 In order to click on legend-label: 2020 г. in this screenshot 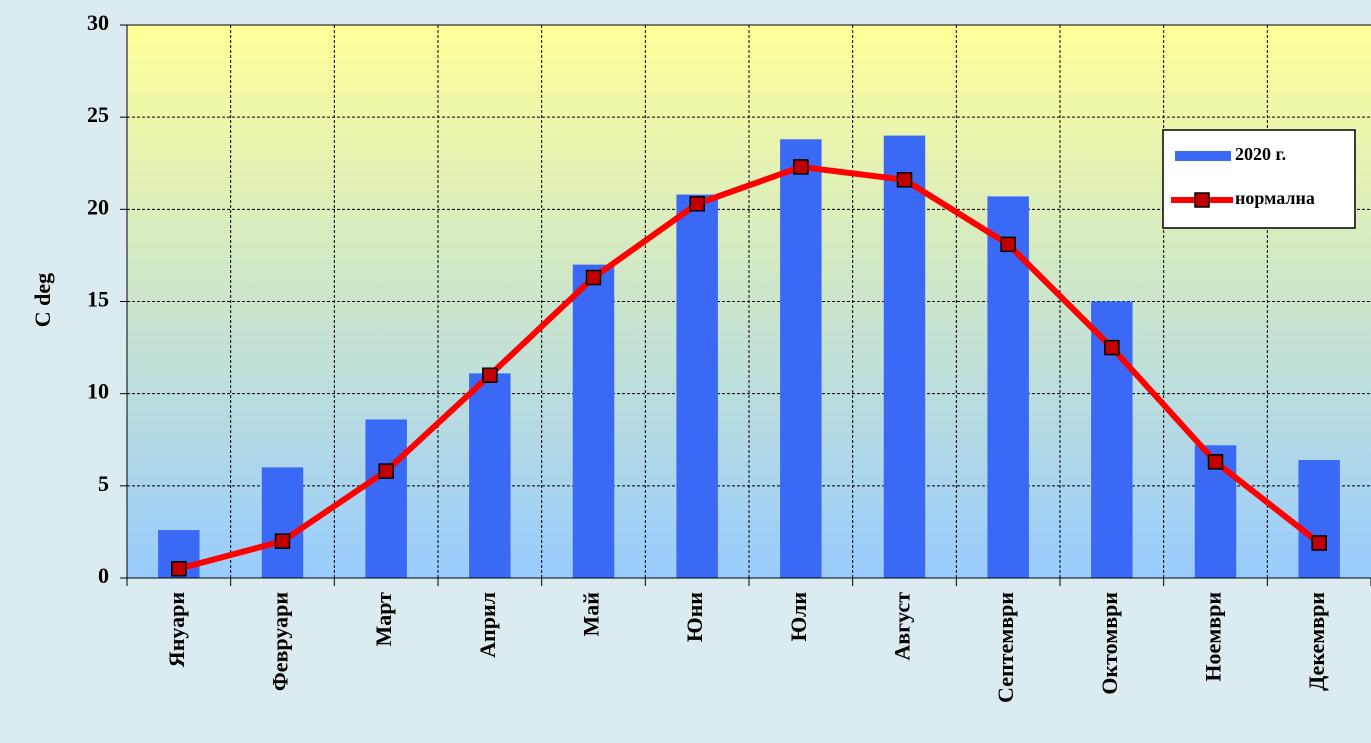, I will do `click(1260, 154)`.